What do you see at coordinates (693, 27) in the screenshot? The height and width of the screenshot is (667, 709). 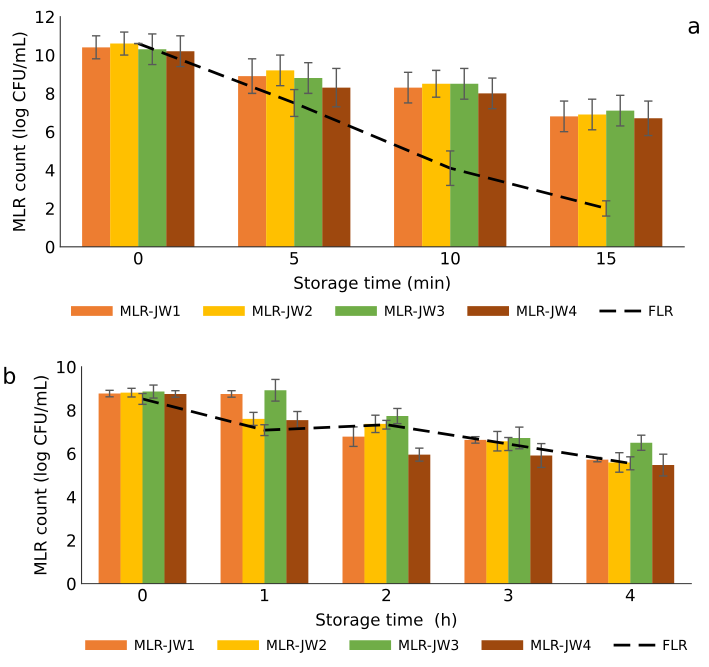 I see `text: a` at bounding box center [693, 27].